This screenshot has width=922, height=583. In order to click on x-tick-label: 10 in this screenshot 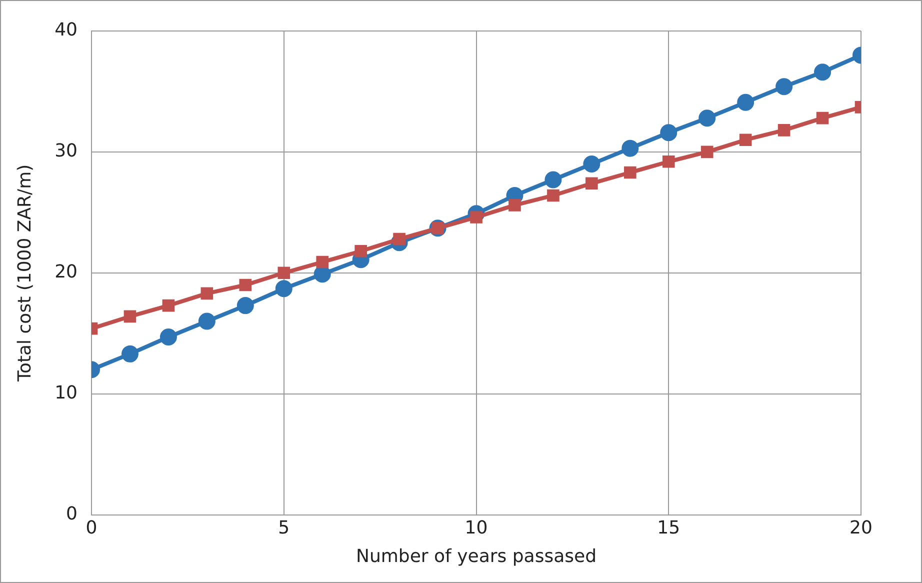, I will do `click(476, 527)`.